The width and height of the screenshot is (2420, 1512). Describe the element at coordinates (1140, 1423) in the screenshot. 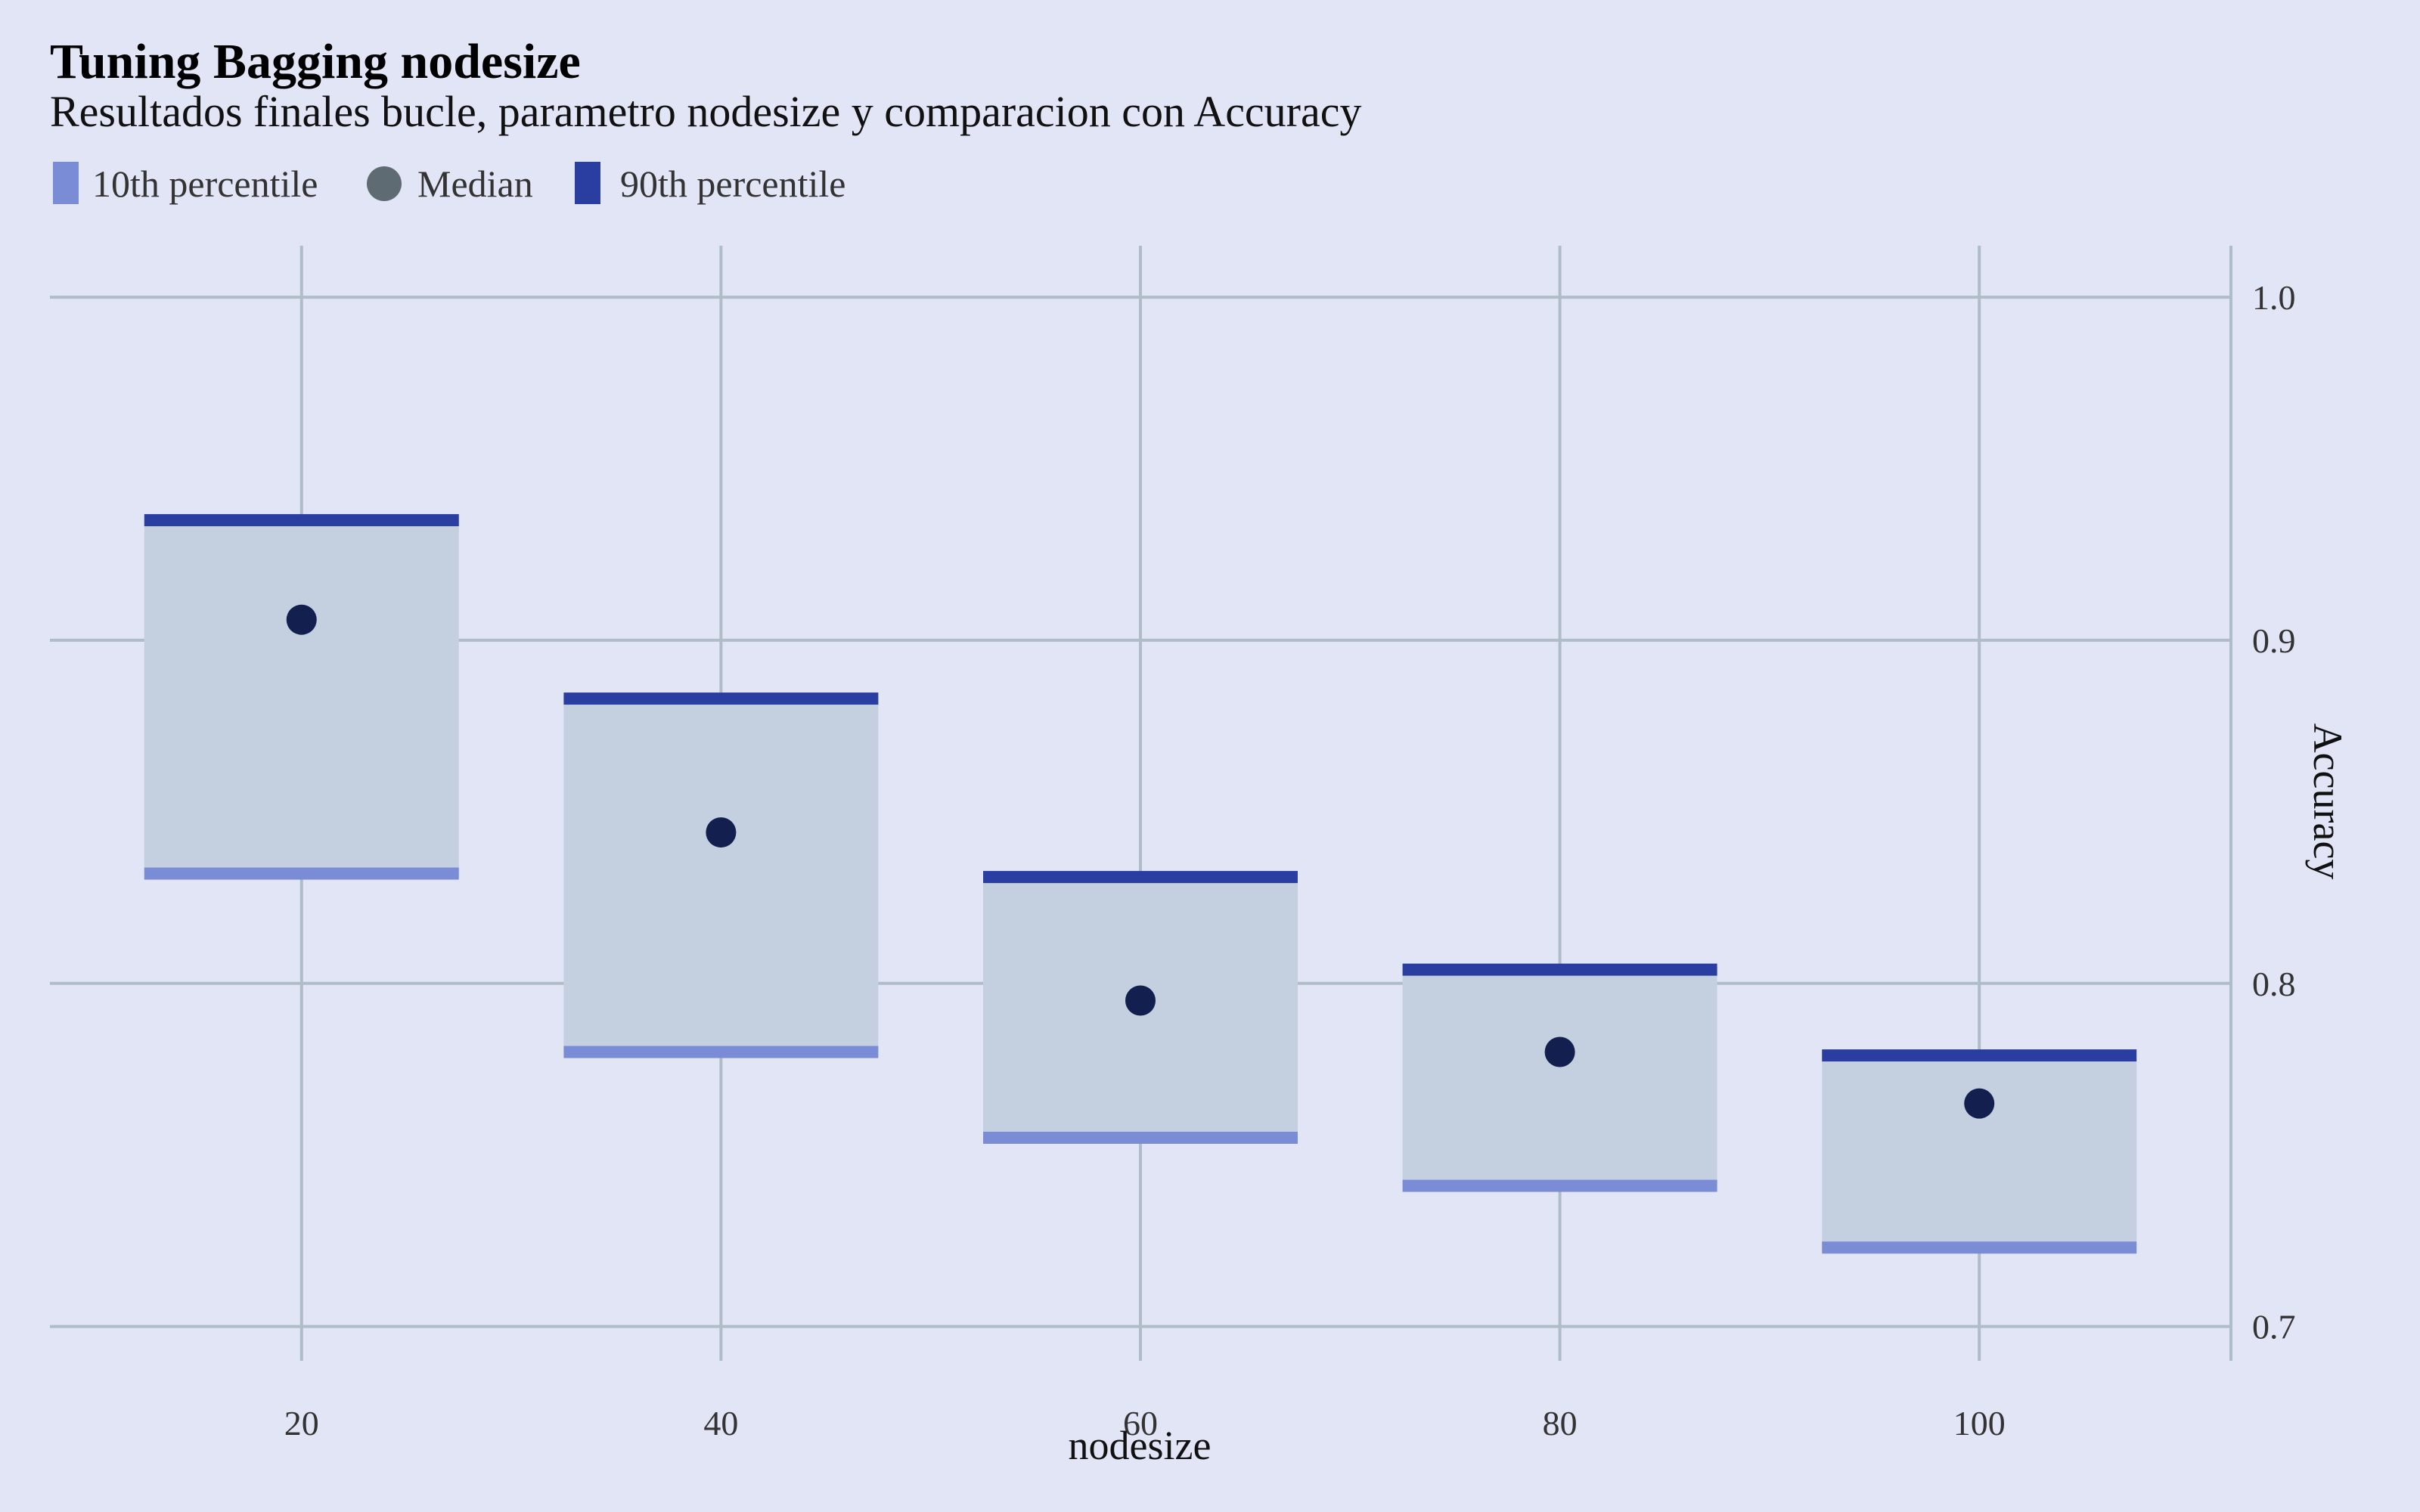

I see `x-tick-label: 60` at that location.